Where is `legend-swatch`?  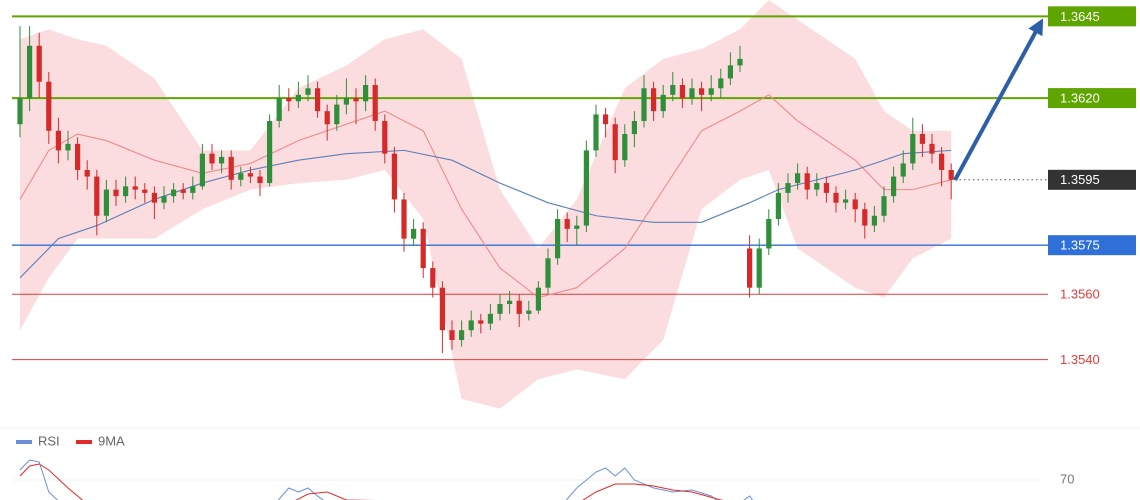 legend-swatch is located at coordinates (84, 442).